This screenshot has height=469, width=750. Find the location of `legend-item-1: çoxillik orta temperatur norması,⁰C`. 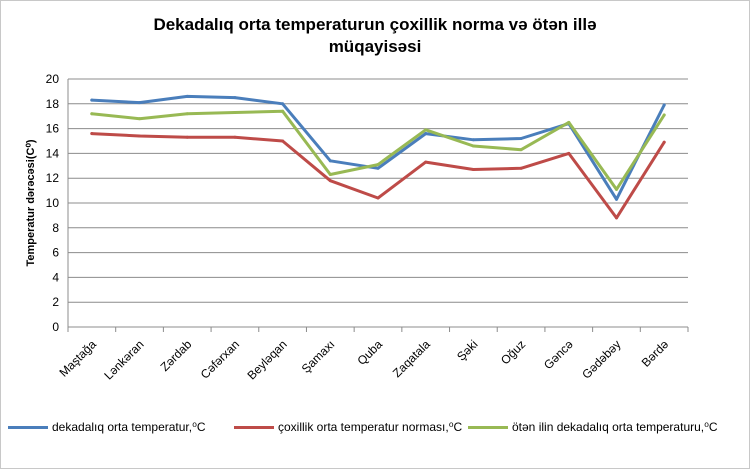

legend-item-1: çoxillik orta temperatur norması,⁰C is located at coordinates (348, 427).